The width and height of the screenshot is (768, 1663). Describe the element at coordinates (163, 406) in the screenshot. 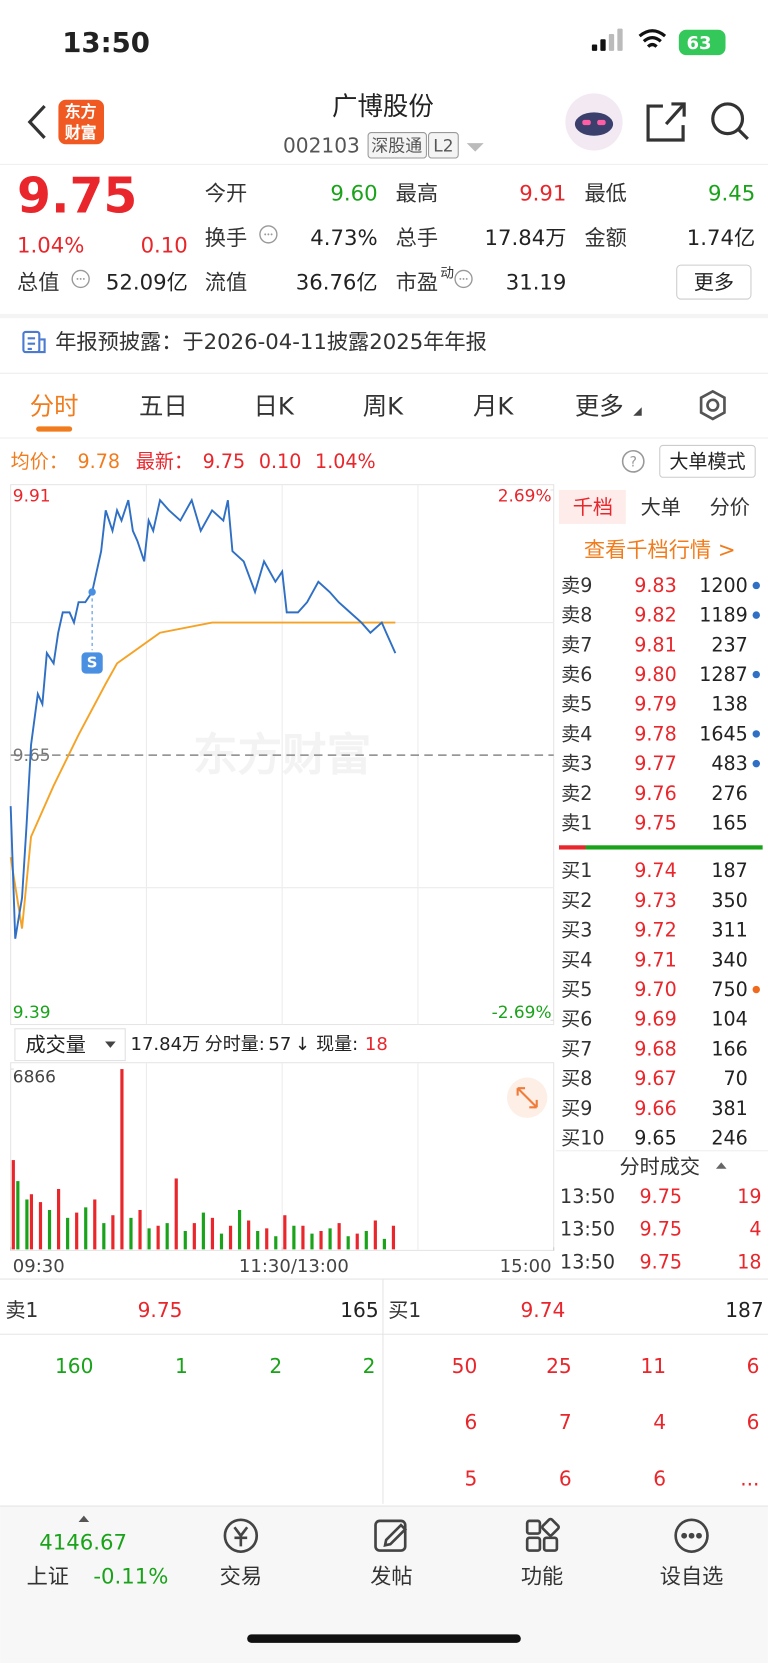

I see `tab: 五日` at that location.